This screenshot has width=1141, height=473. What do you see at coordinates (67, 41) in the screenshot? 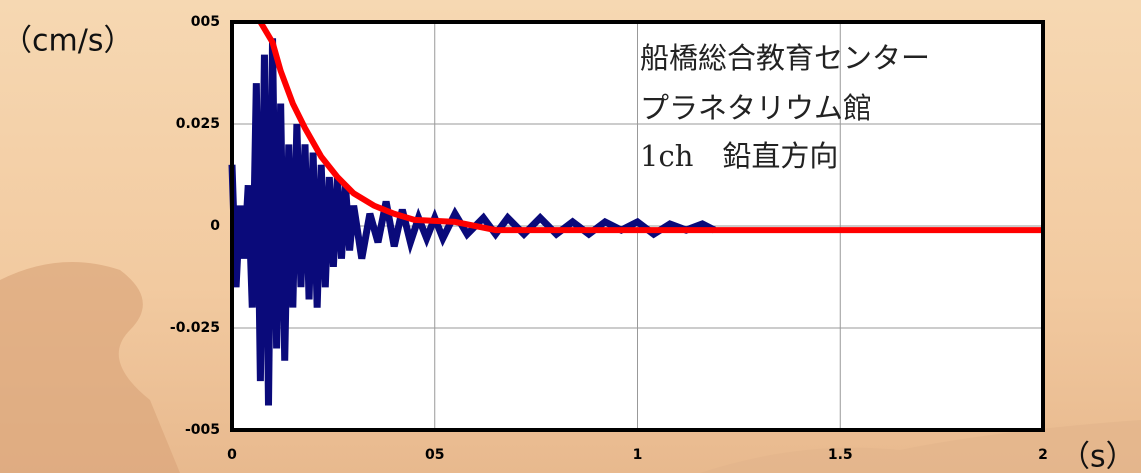
I see `y-axis-label: （cm/s）` at bounding box center [67, 41].